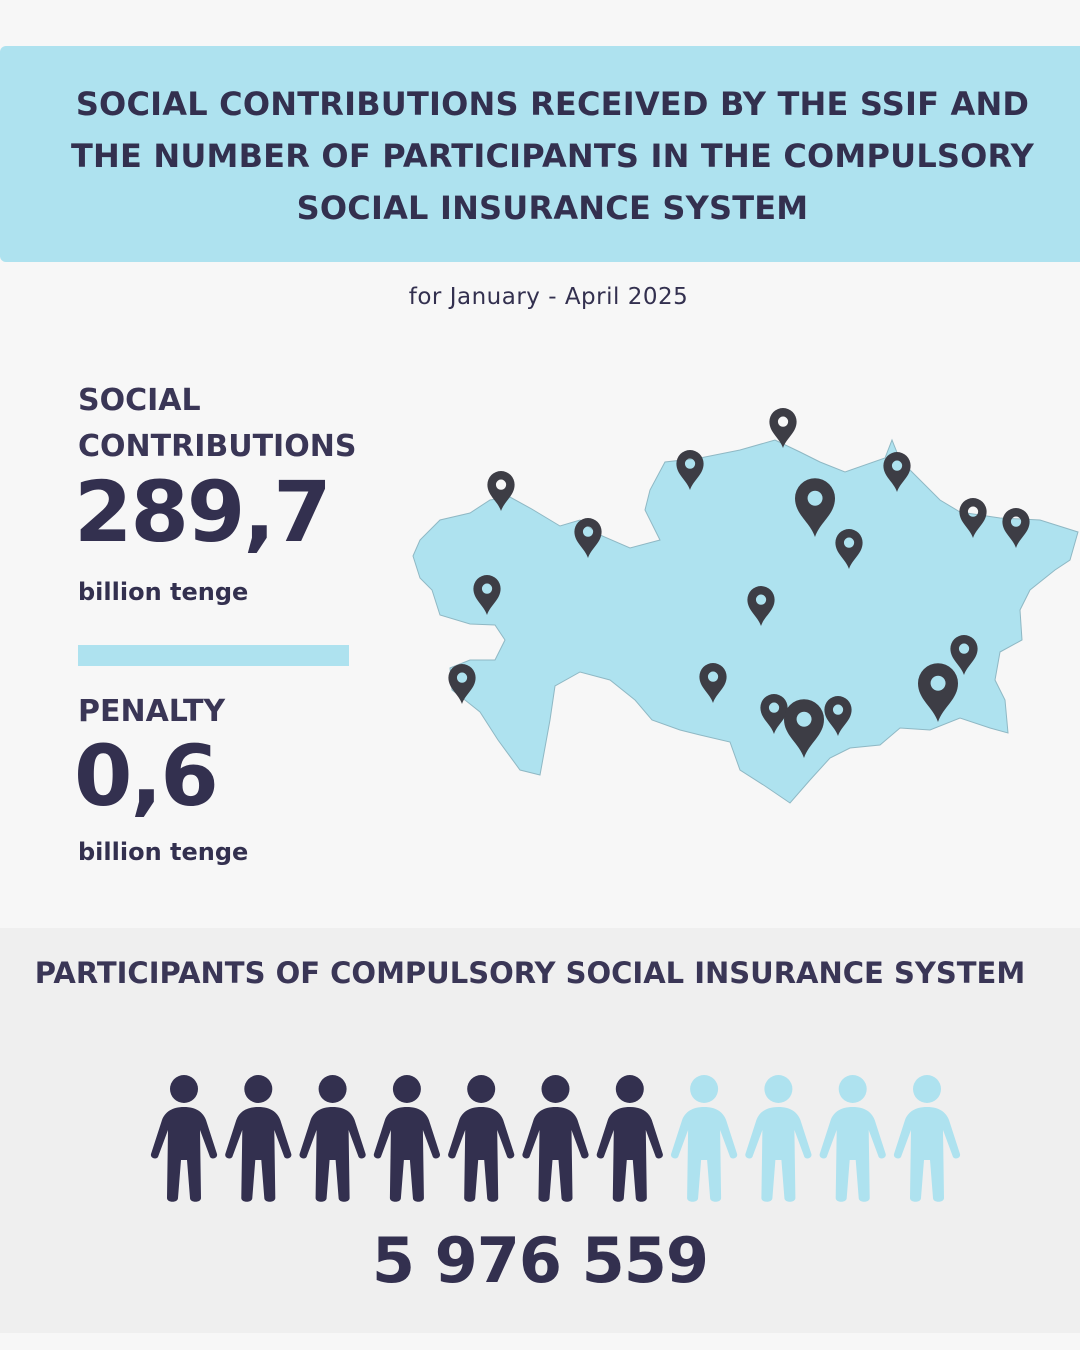 The image size is (1080, 1350). What do you see at coordinates (163, 852) in the screenshot?
I see `penalty-unit: billion tenge` at bounding box center [163, 852].